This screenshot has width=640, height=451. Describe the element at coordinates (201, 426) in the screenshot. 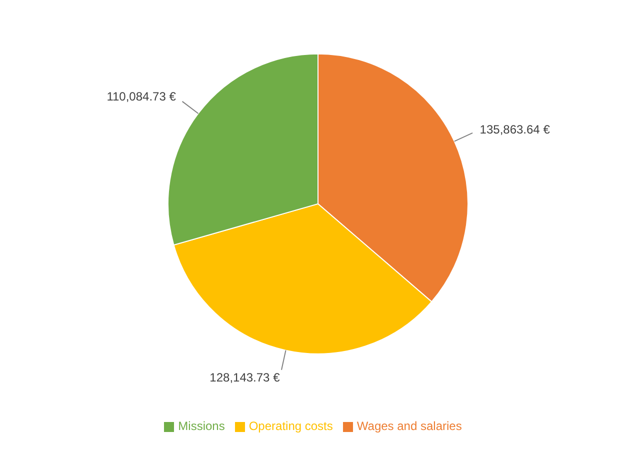

I see `legend-label: Missions` at that location.